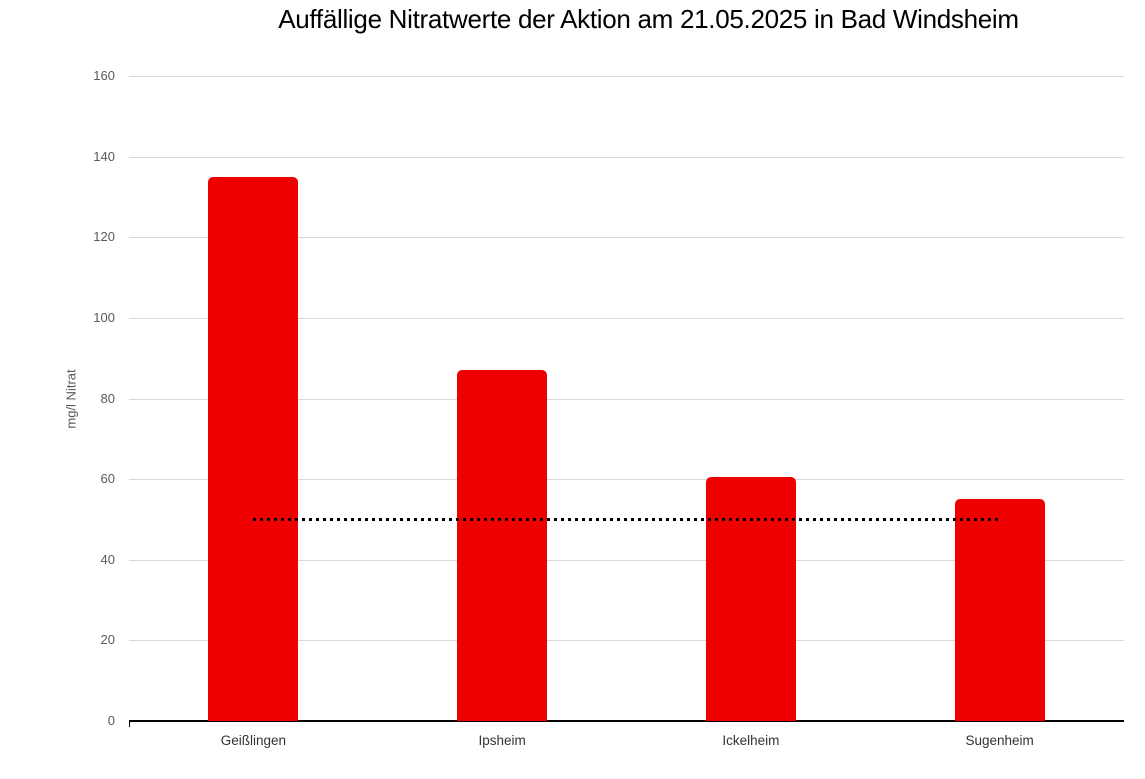 The width and height of the screenshot is (1145, 779). Describe the element at coordinates (107, 640) in the screenshot. I see `y-tick-label: 20` at that location.